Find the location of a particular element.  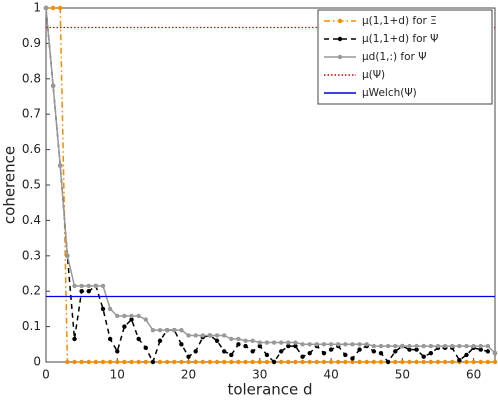

x-tick-label: 0 is located at coordinates (46, 375).